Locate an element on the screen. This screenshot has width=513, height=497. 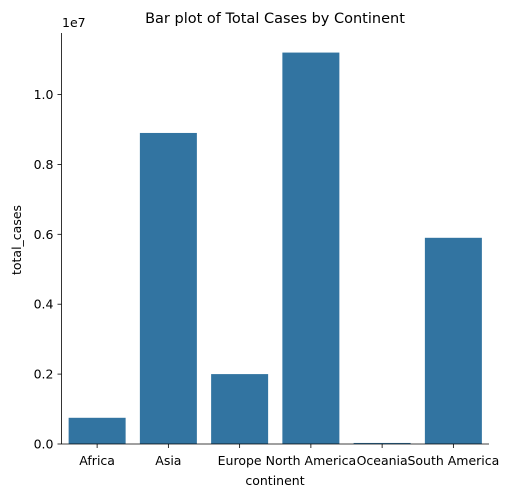
x-tick-label-africa: Africa is located at coordinates (97, 460).